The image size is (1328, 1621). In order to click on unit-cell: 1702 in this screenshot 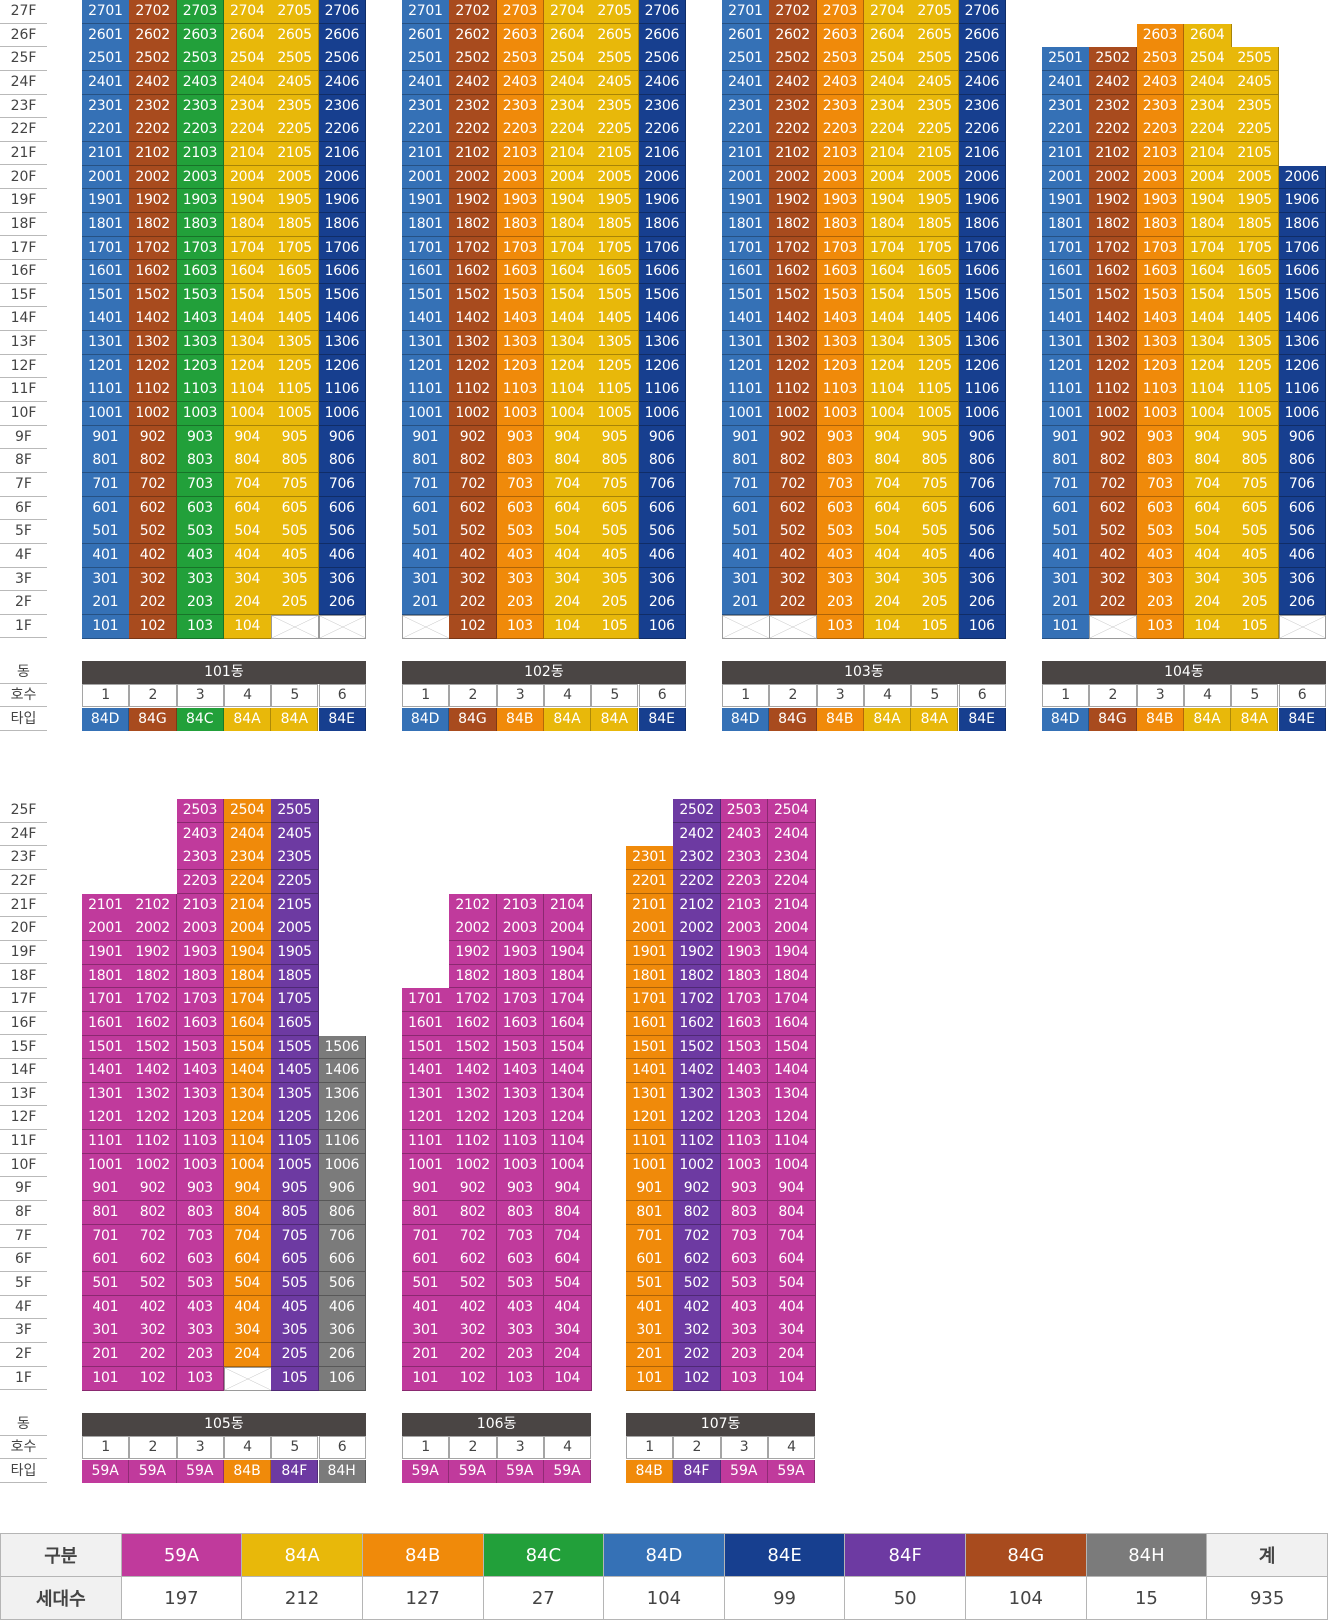, I will do `click(793, 248)`.